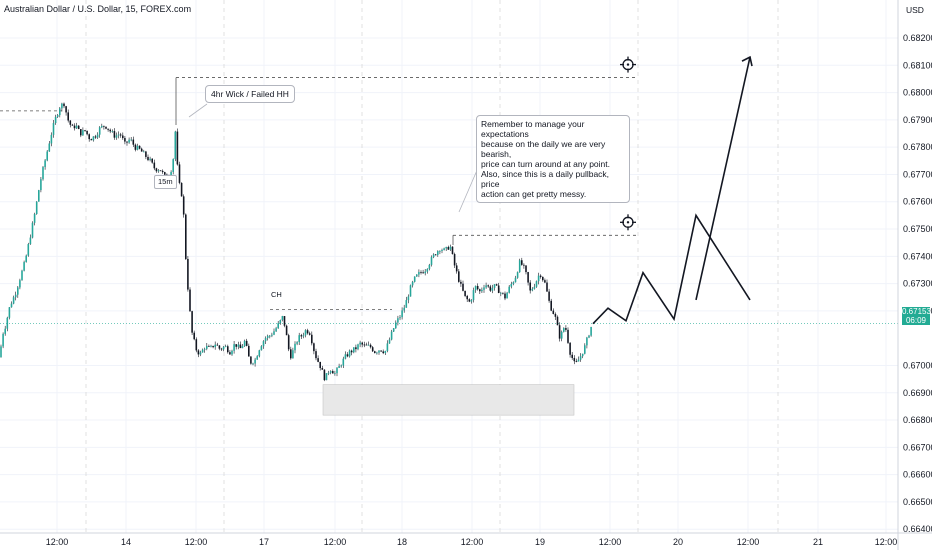 Image resolution: width=932 pixels, height=550 pixels. I want to click on wick-callout: 4hr Wick / Failed HH, so click(250, 94).